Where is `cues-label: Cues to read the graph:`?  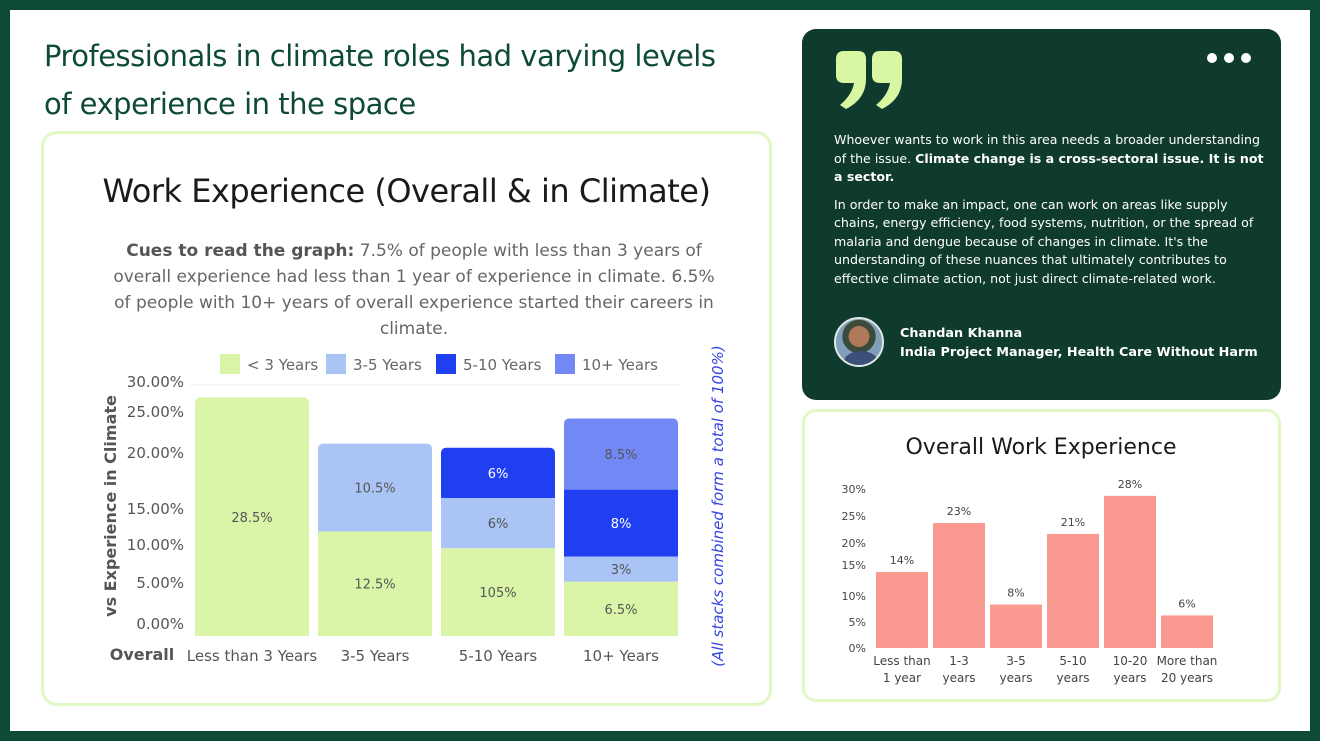
cues-label: Cues to read the graph: is located at coordinates (240, 251).